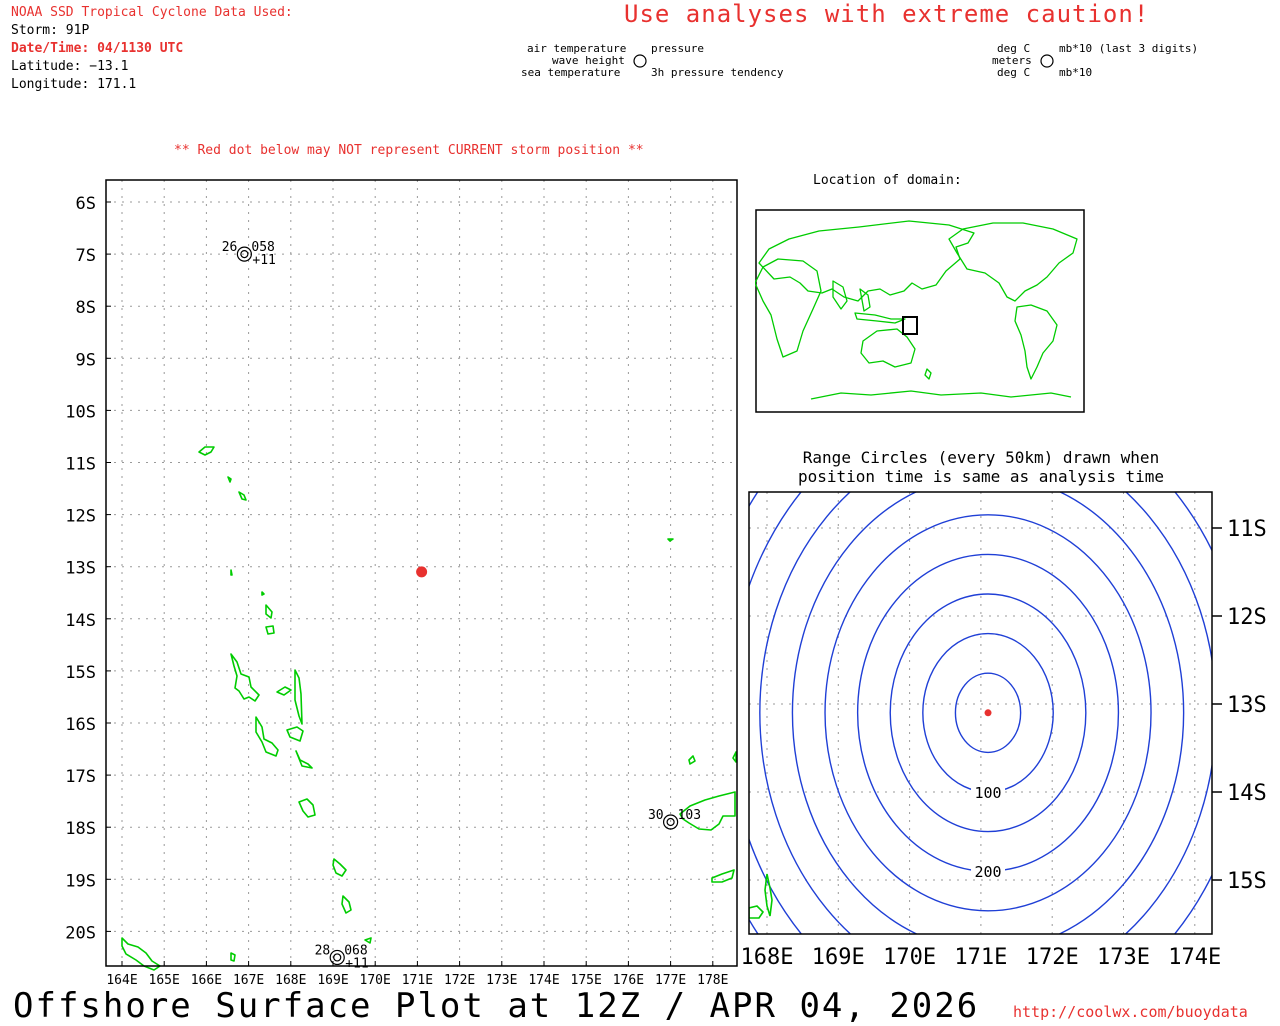  Describe the element at coordinates (909, 957) in the screenshot. I see `range-lon-tick-label: 170E` at that location.